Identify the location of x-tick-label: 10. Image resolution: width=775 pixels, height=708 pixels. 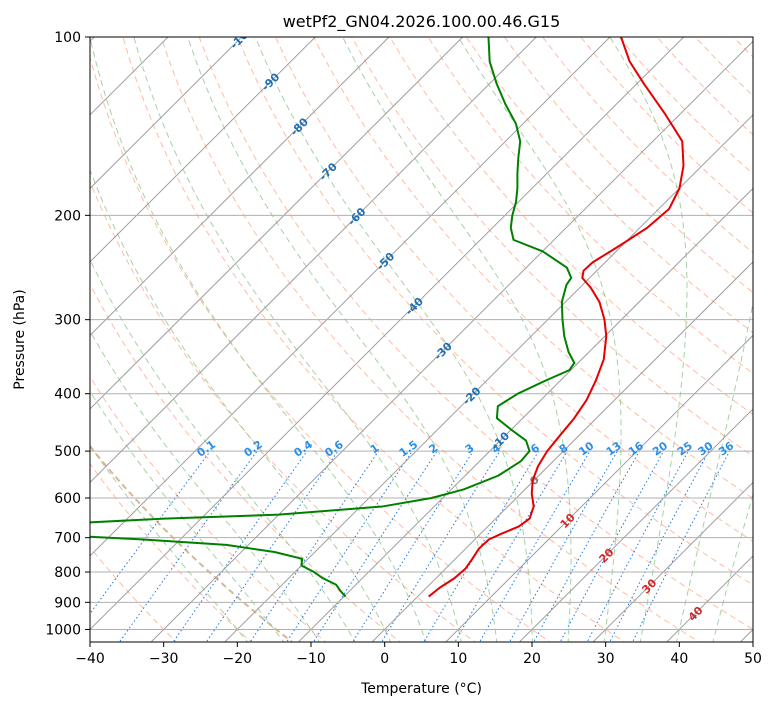
(458, 659).